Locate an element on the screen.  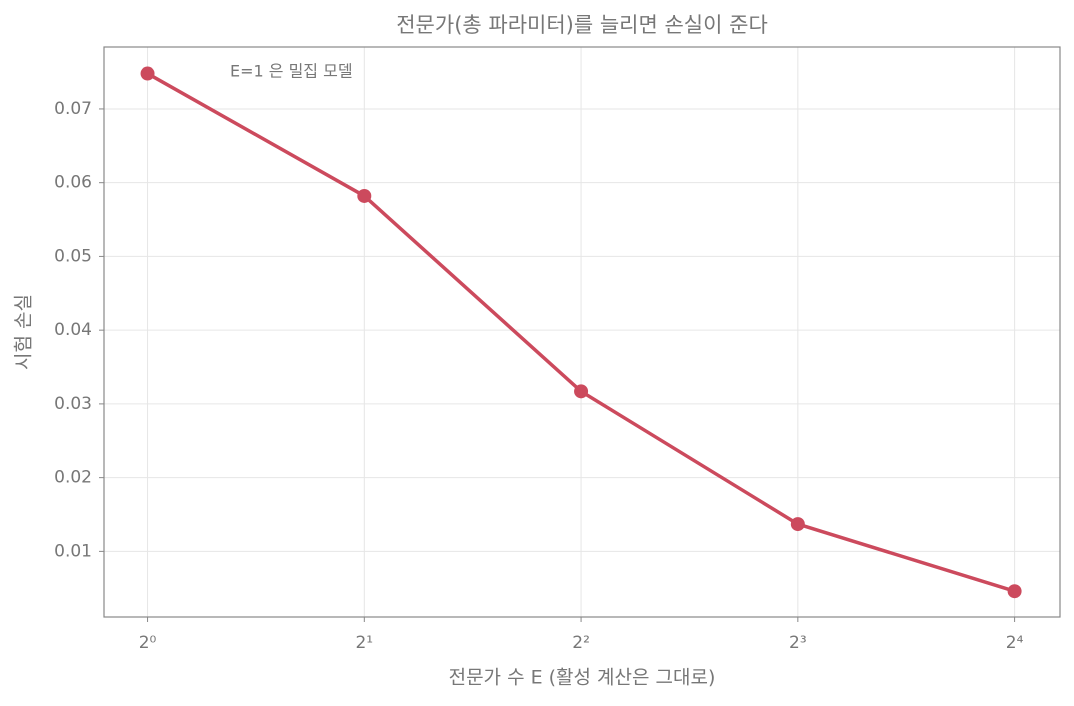
y-tick-label: 0.07 is located at coordinates (73, 109).